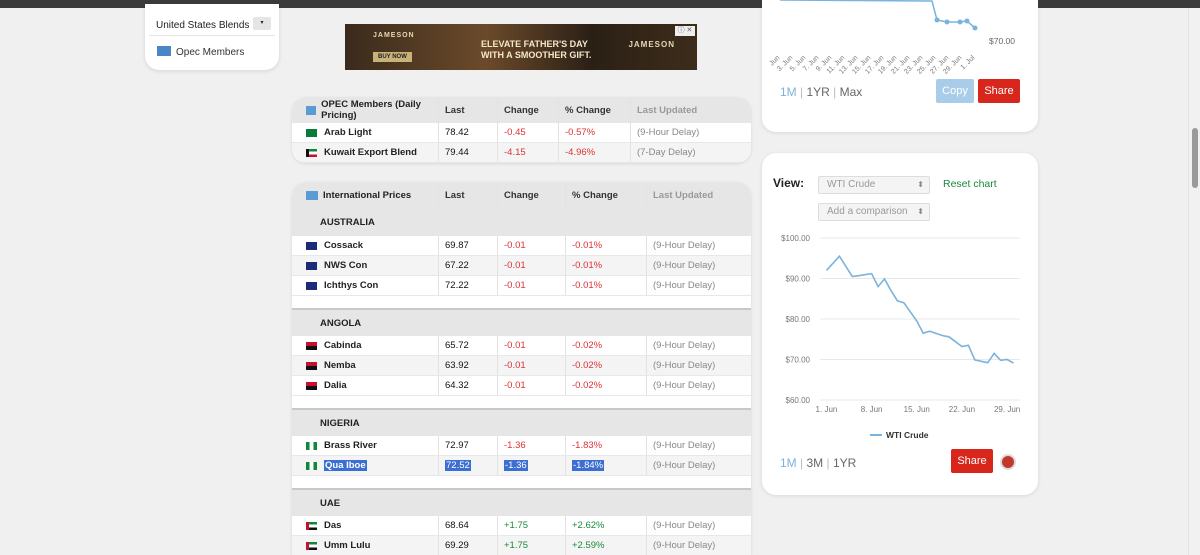  I want to click on range-3m: 3M, so click(815, 463).